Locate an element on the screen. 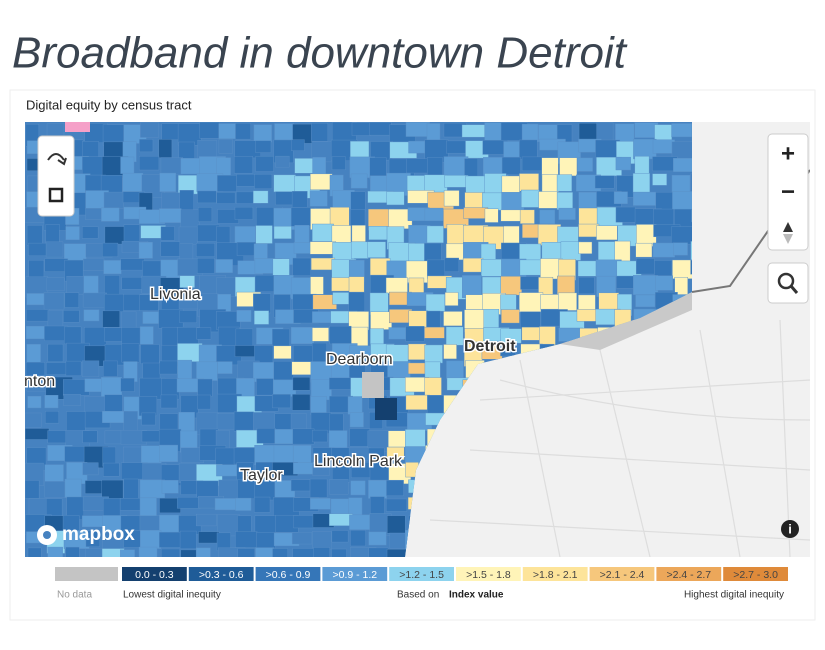 Image resolution: width=825 pixels, height=650 pixels. zoom-in: + is located at coordinates (788, 153).